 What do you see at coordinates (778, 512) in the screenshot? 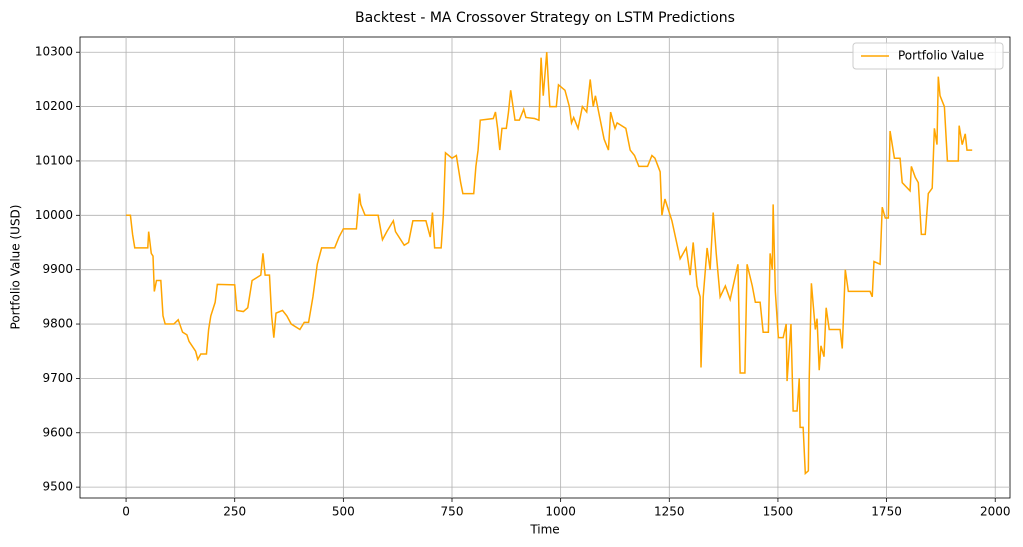
I see `x-tick-label: 1500` at bounding box center [778, 512].